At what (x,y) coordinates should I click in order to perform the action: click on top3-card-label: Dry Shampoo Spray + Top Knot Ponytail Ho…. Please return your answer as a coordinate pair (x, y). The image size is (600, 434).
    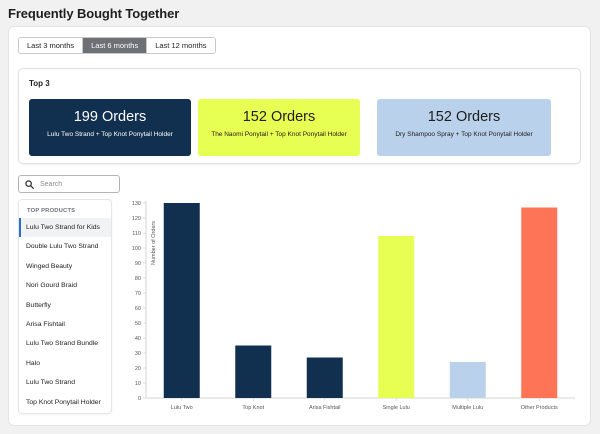
    Looking at the image, I should click on (464, 134).